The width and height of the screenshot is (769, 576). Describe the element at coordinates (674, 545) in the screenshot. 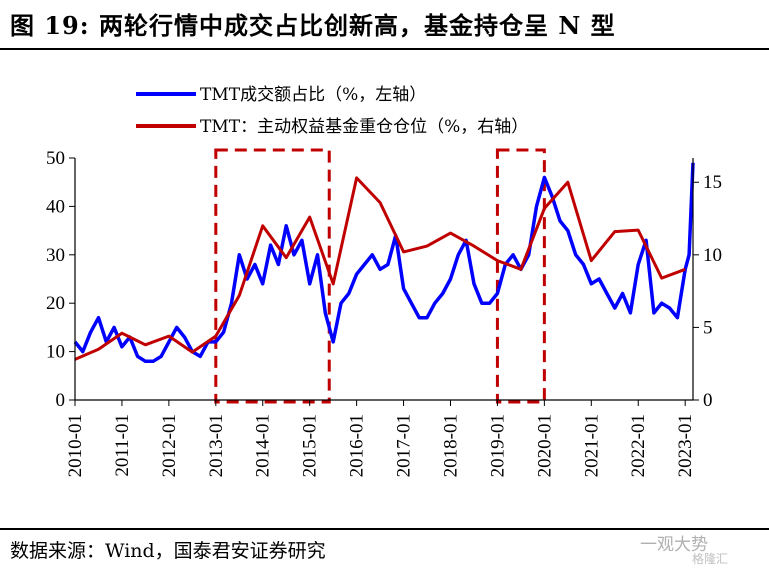

I see `watermark-text: 一观大势` at that location.